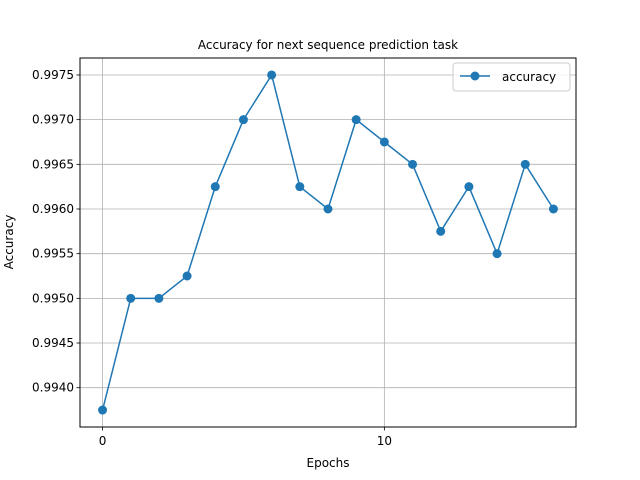 The width and height of the screenshot is (640, 480). I want to click on y-tick-label: 0.9940, so click(53, 388).